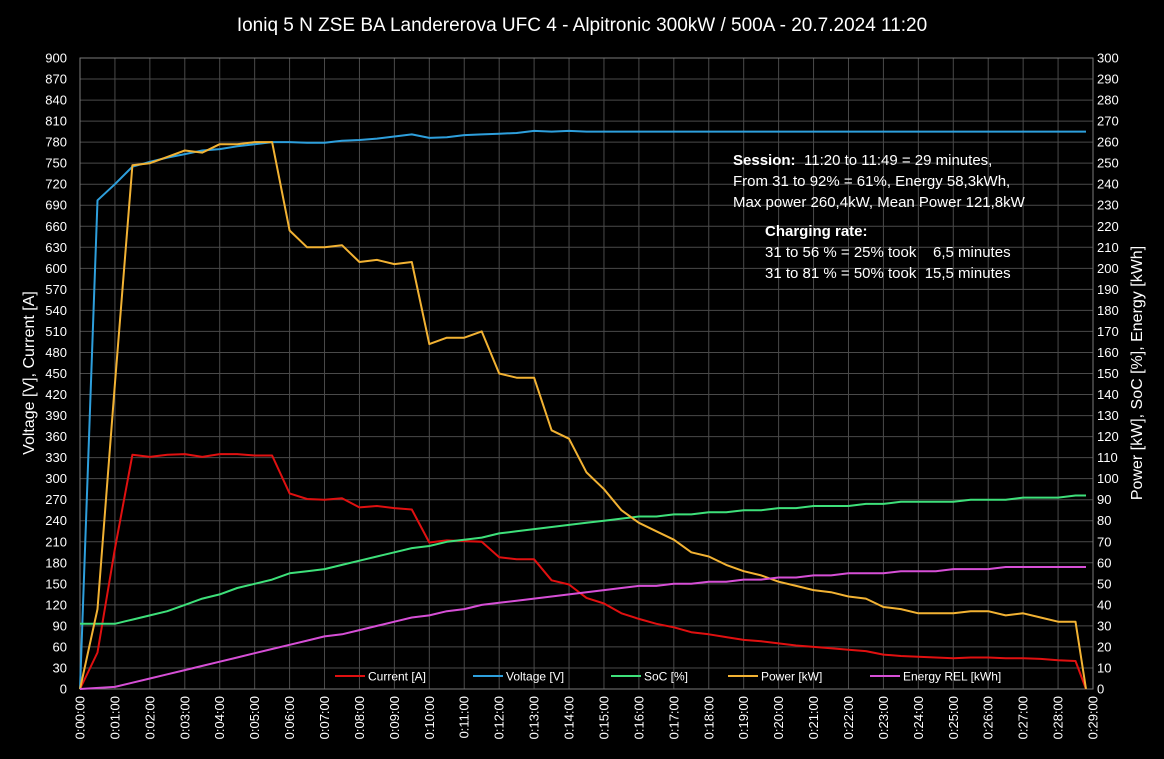 This screenshot has height=759, width=1164. I want to click on y-right-tick-label: 50, so click(1104, 583).